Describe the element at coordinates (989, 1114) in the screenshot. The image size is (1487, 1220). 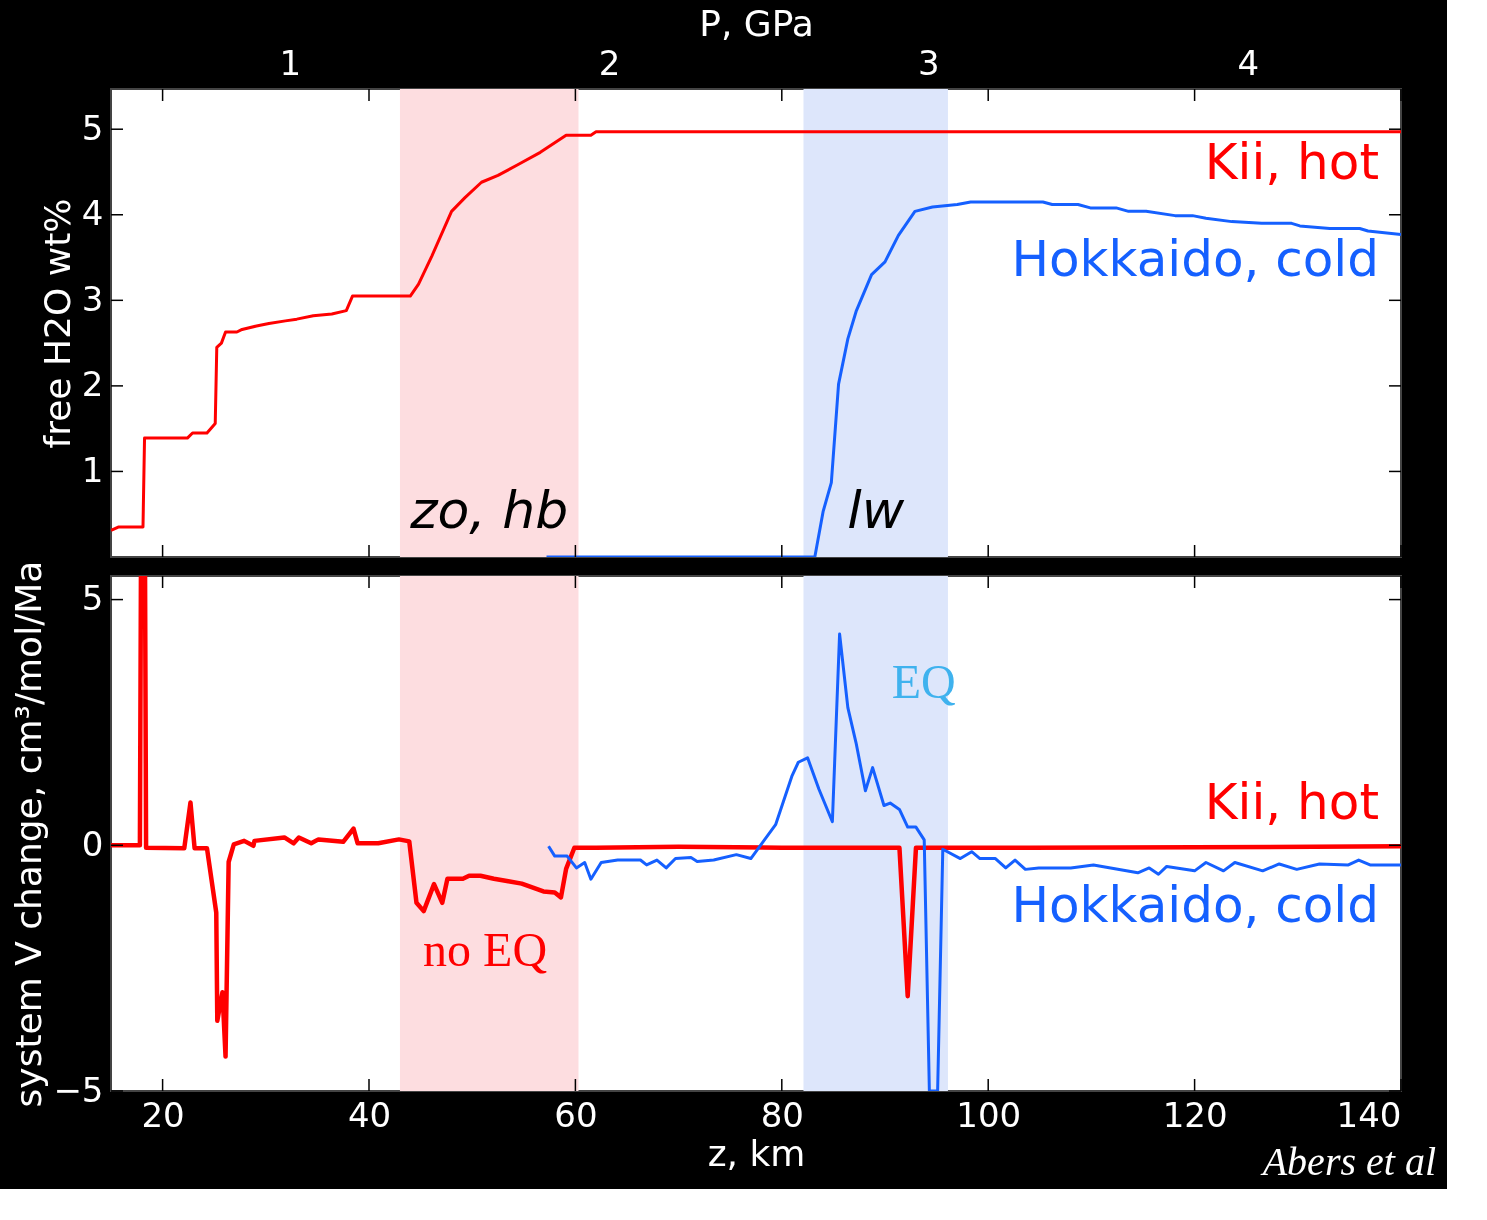
I see `x-tick-label: 100` at that location.